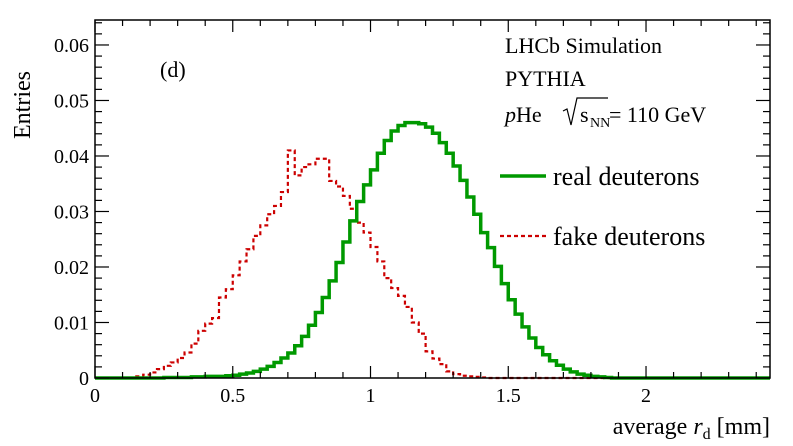 The width and height of the screenshot is (793, 446). What do you see at coordinates (71, 46) in the screenshot?
I see `y-tick-label: 0.06` at bounding box center [71, 46].